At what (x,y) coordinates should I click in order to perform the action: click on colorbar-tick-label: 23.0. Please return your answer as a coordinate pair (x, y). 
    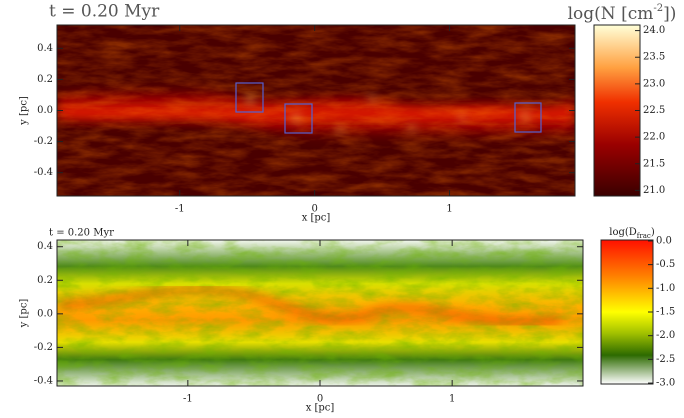
    Looking at the image, I should click on (654, 83).